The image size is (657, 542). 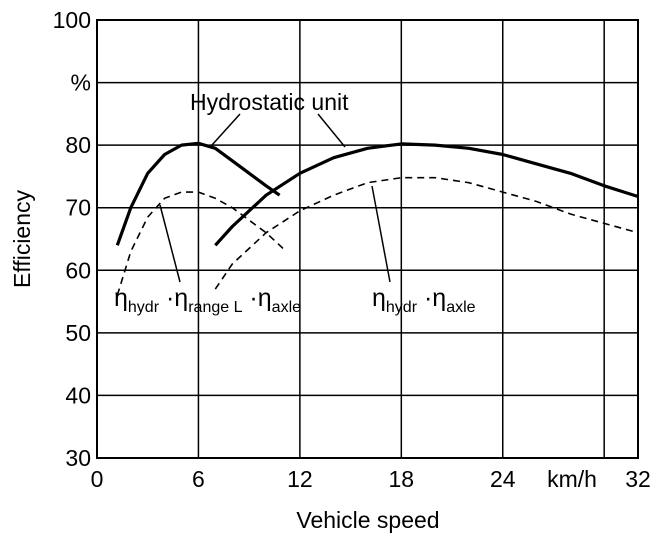 What do you see at coordinates (638, 479) in the screenshot?
I see `x-tick-label: 32` at bounding box center [638, 479].